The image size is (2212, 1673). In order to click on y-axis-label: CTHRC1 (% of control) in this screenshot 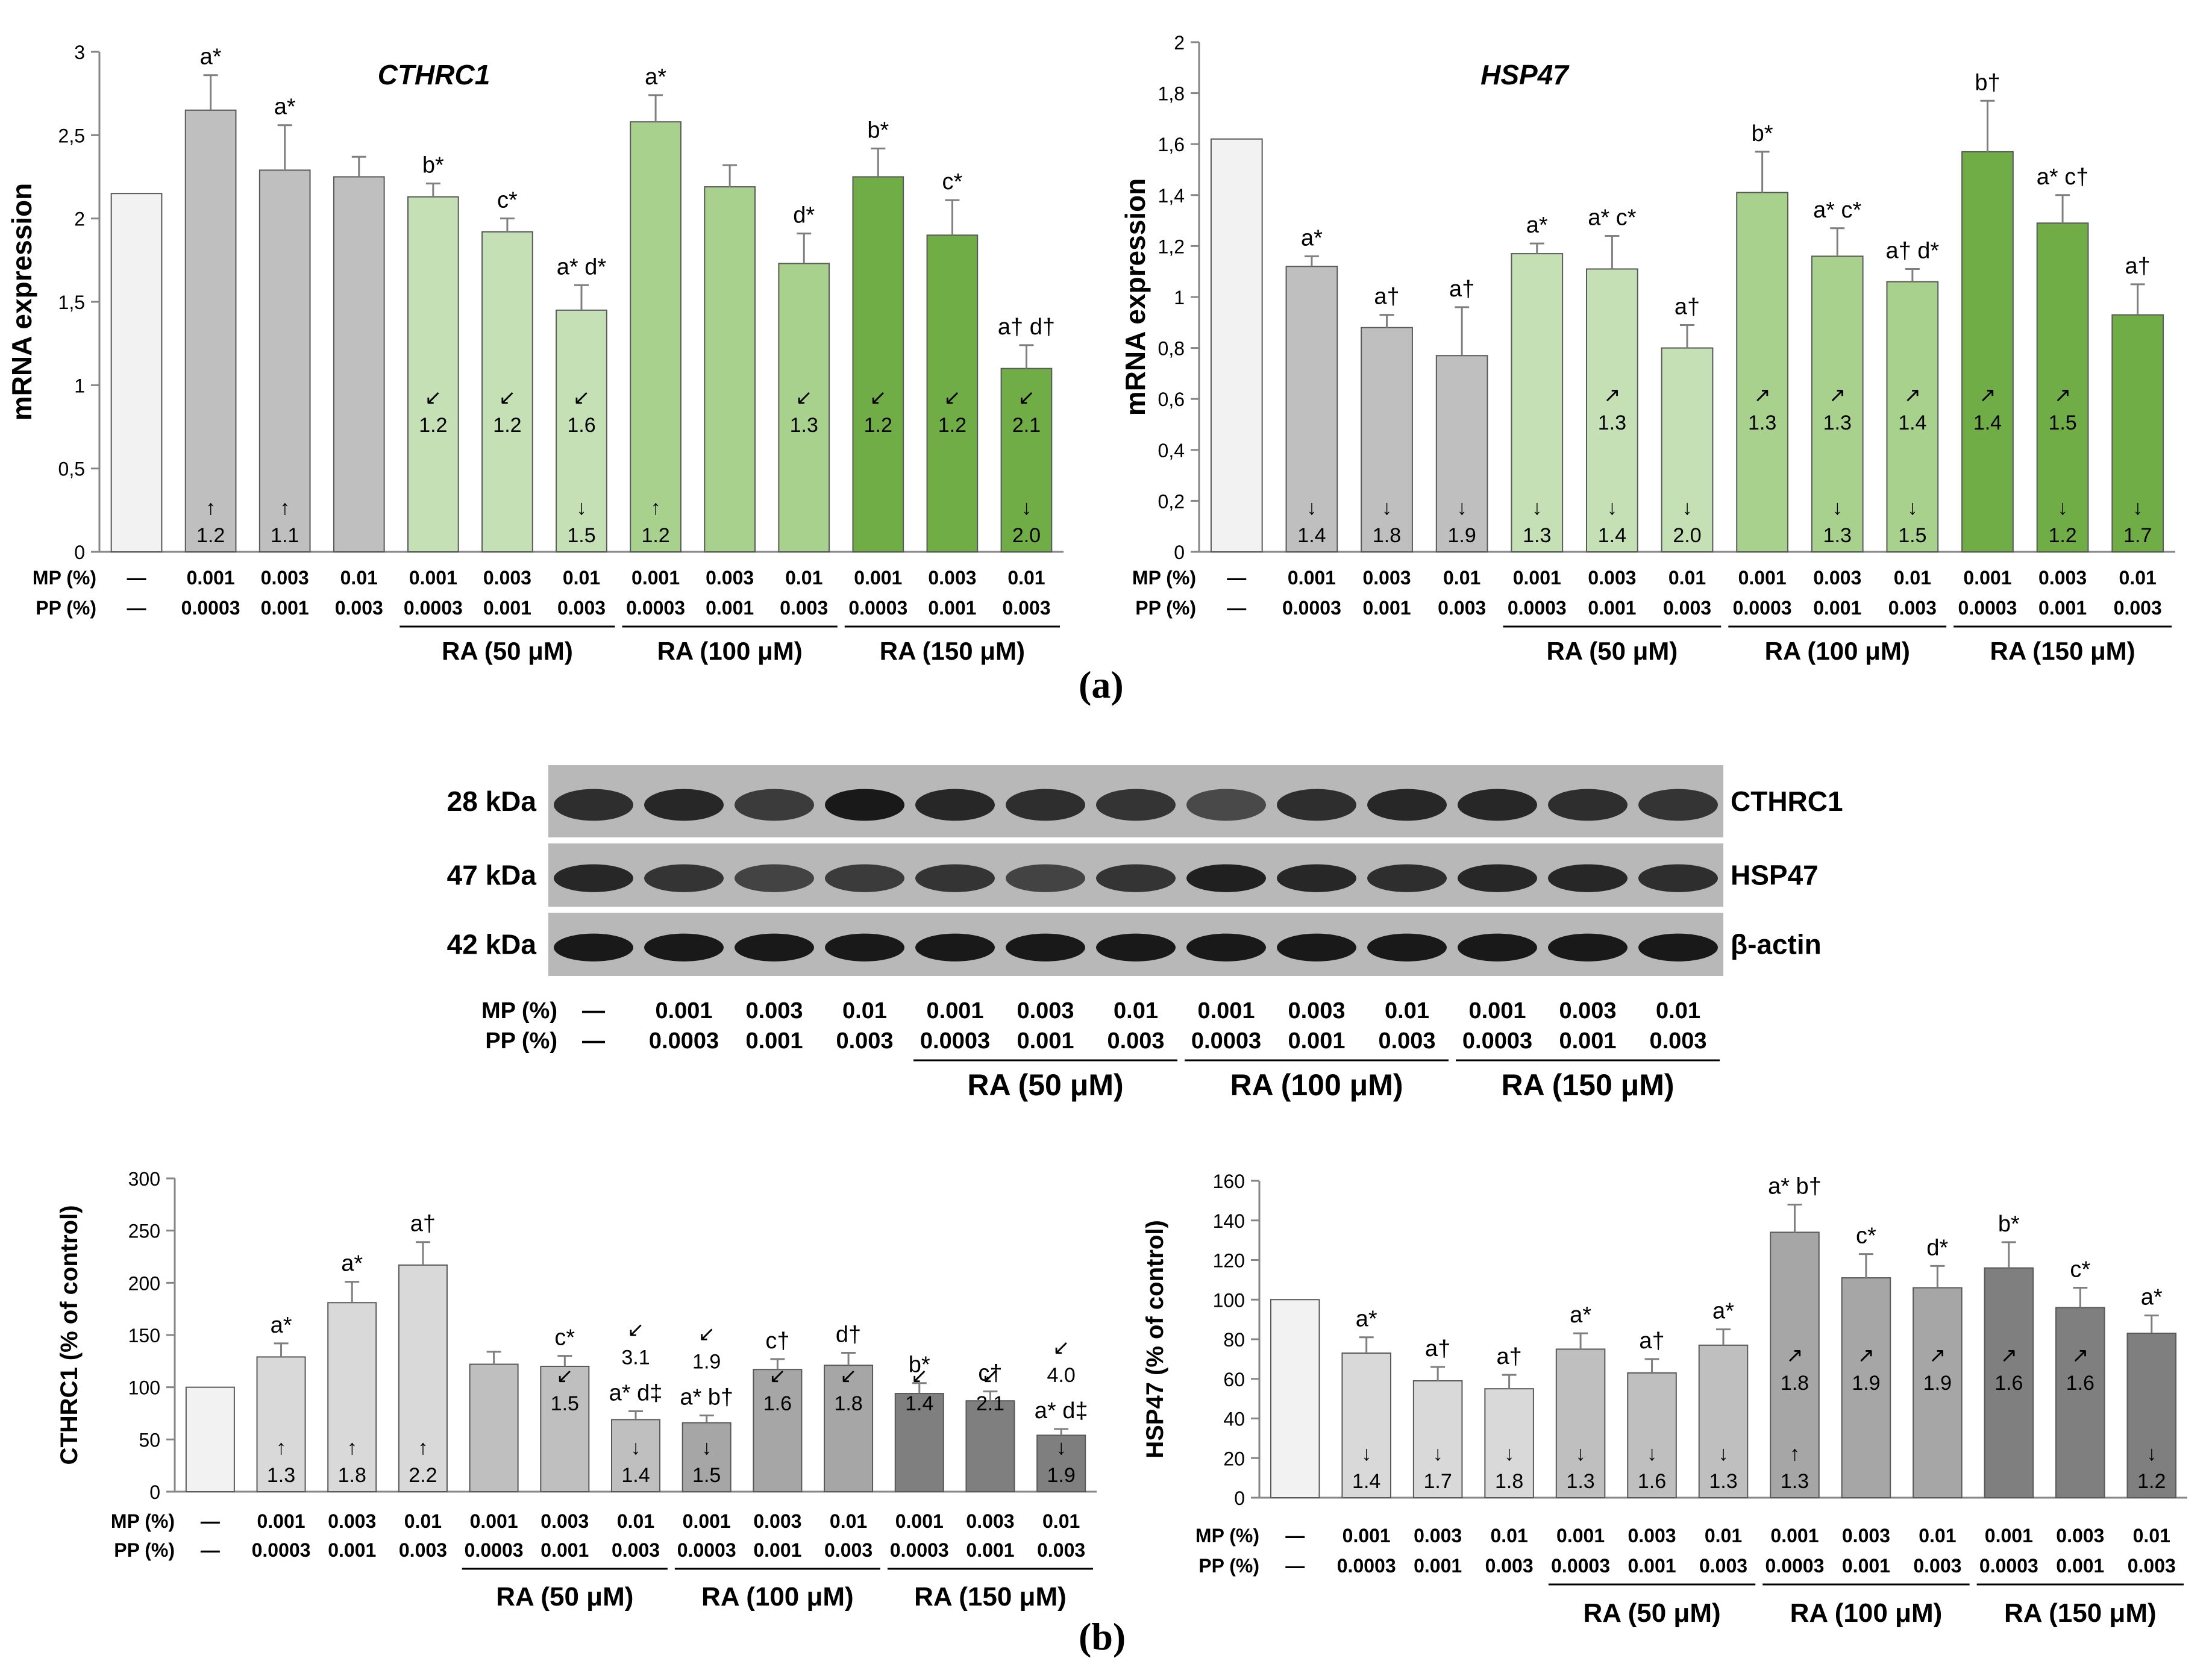, I will do `click(69, 1335)`.